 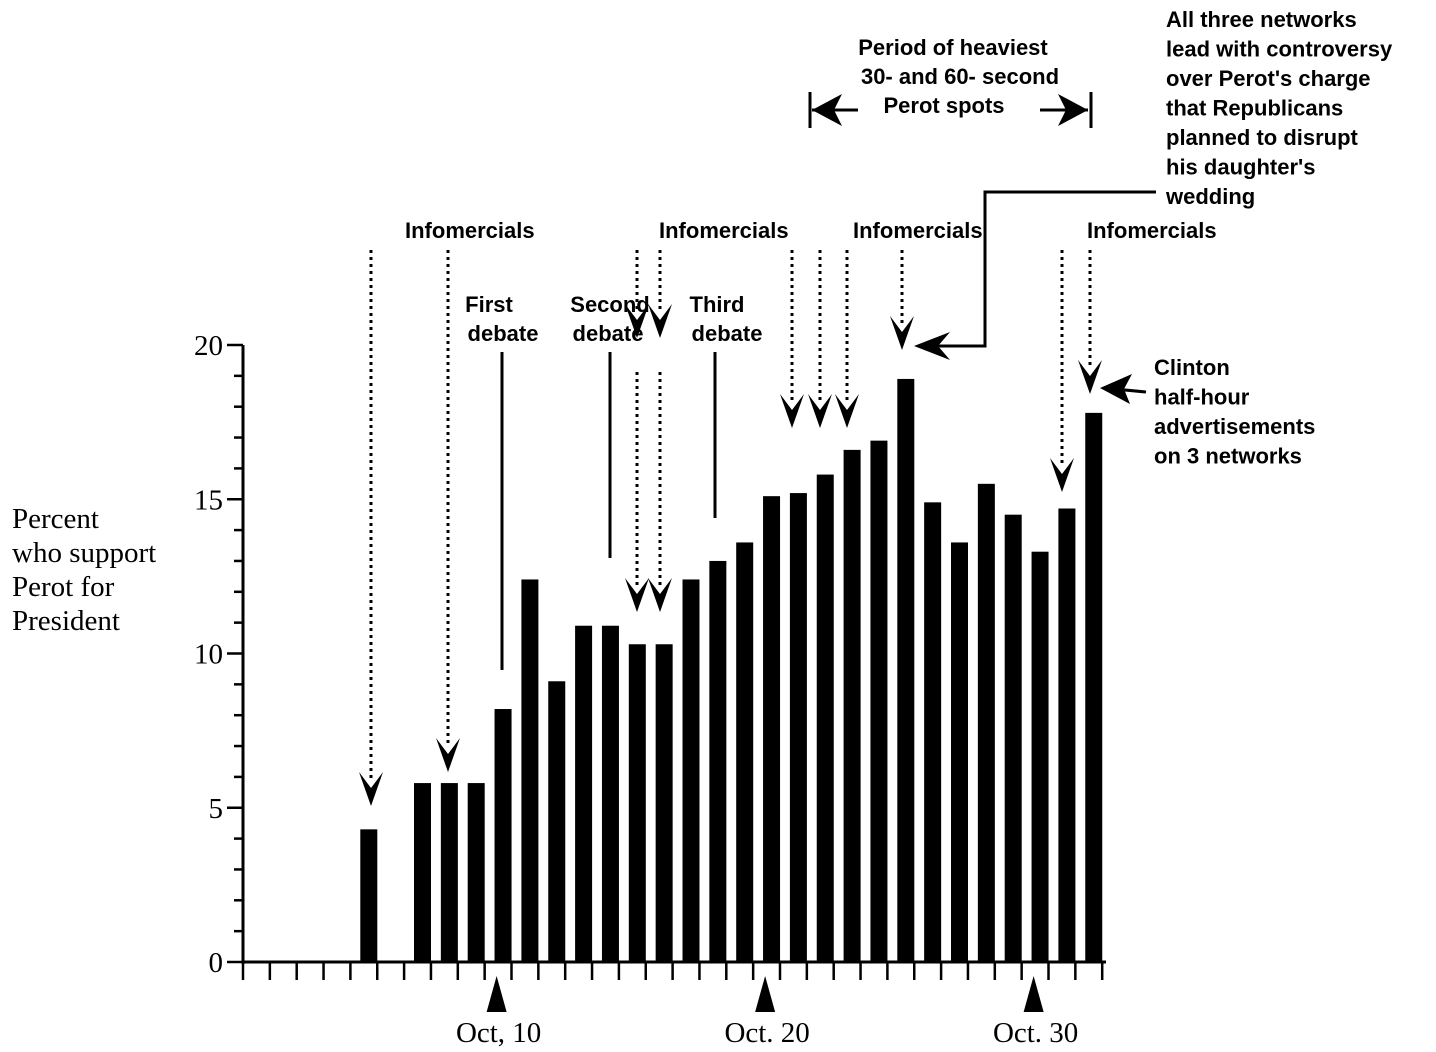 I want to click on controversy-line-6: his daughter's, so click(x=1240, y=167).